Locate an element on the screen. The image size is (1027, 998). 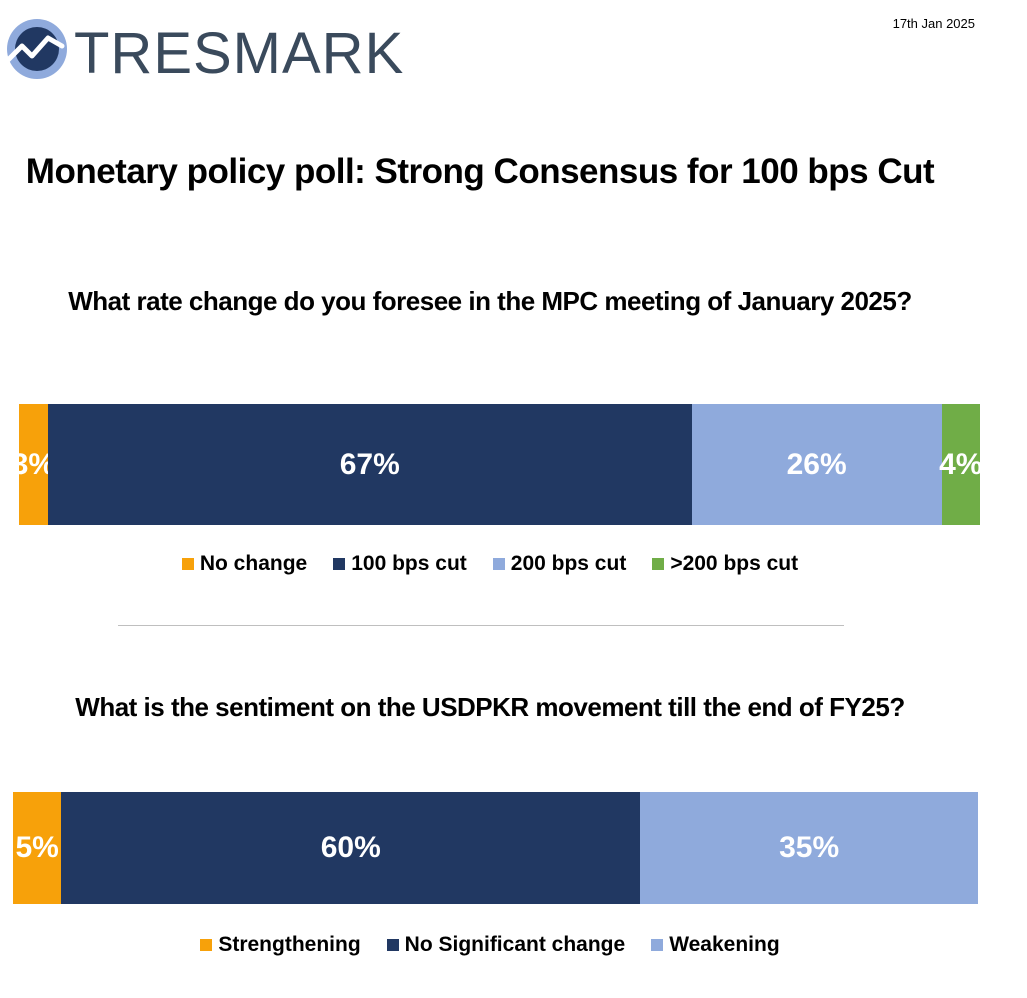
chart1-data-label-2: 26% is located at coordinates (816, 464).